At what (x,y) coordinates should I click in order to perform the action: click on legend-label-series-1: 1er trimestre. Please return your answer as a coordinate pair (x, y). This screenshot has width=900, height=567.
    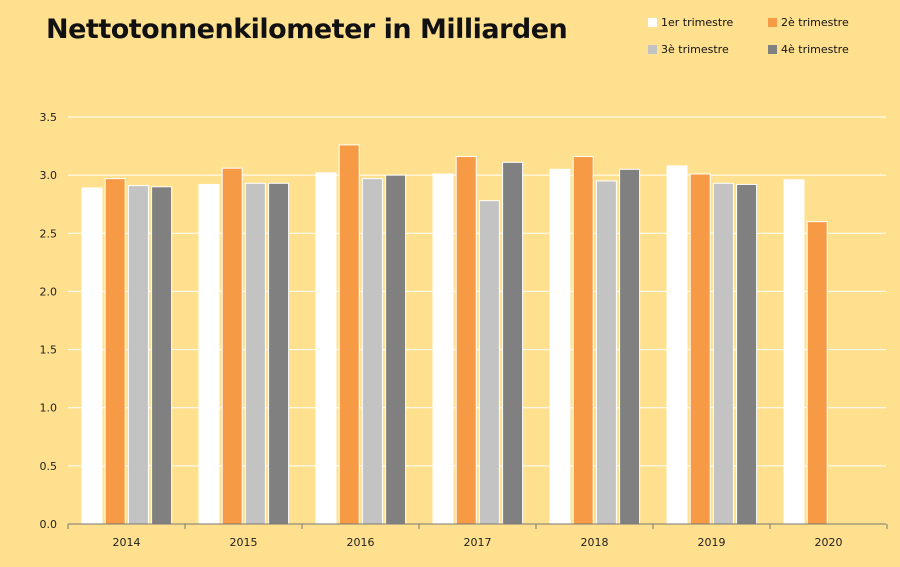
    Looking at the image, I should click on (697, 22).